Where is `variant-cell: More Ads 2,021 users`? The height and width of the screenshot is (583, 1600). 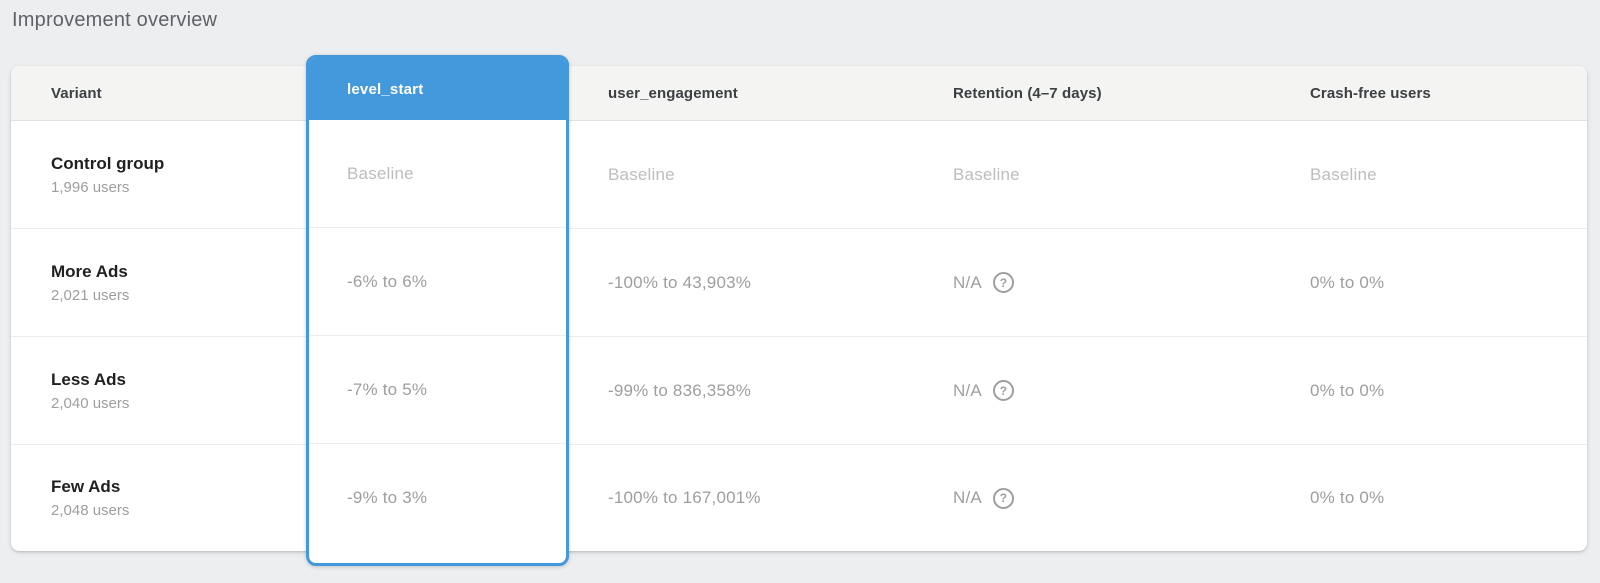
variant-cell: More Ads 2,021 users is located at coordinates (158, 283).